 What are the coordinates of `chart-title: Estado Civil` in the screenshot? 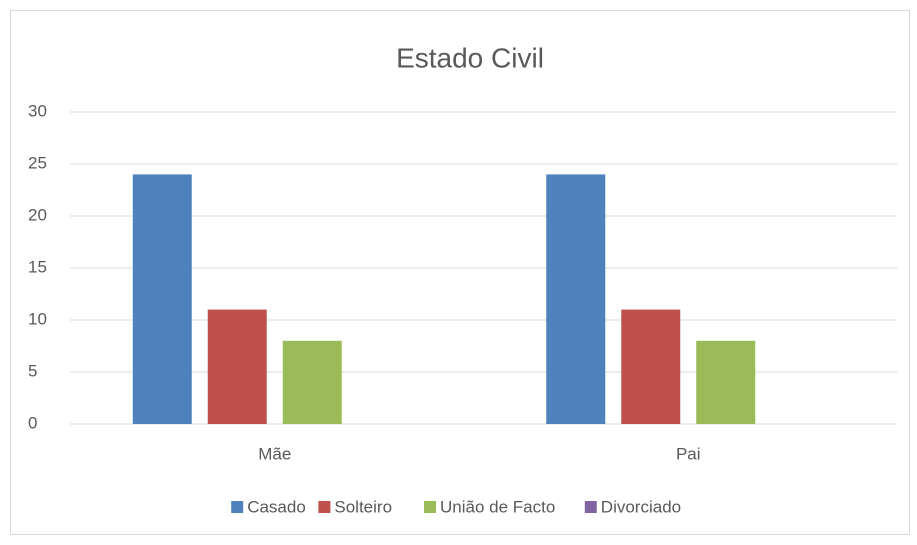 It's located at (470, 57).